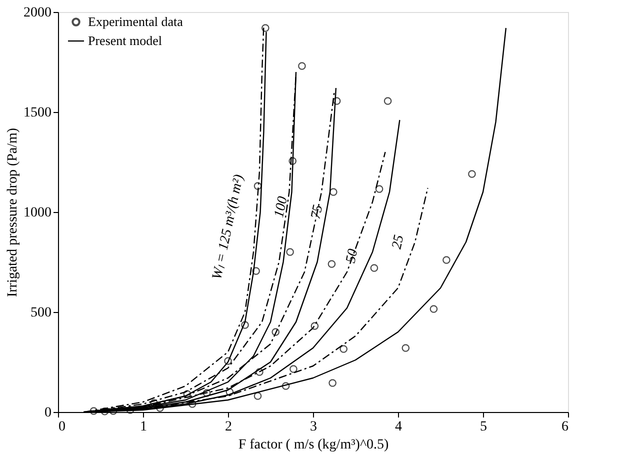 The width and height of the screenshot is (643, 471). What do you see at coordinates (398, 427) in the screenshot?
I see `x-tick-label: 4` at bounding box center [398, 427].